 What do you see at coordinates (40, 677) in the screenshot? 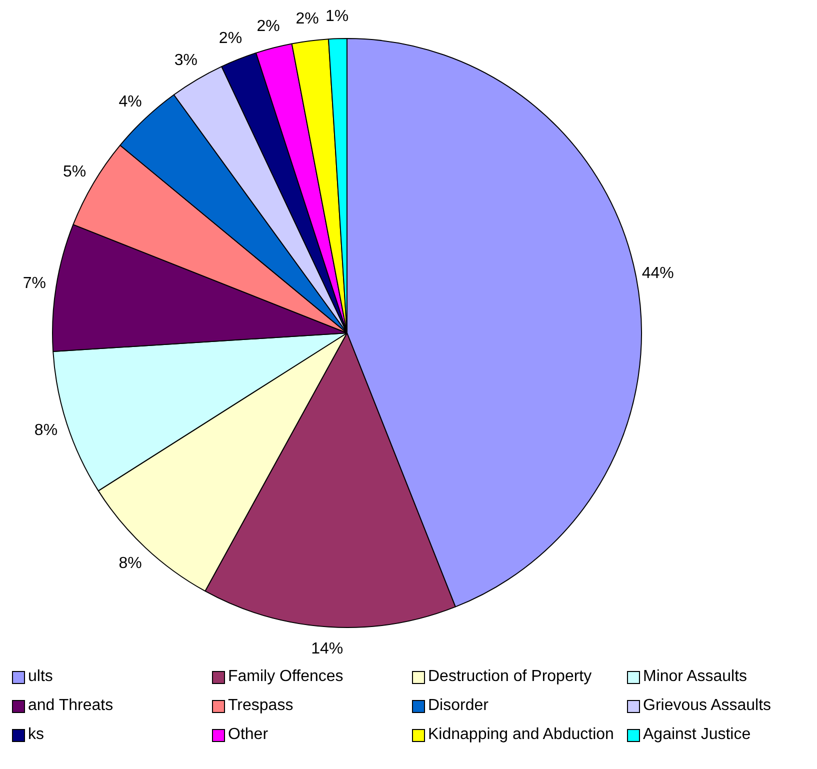
I see `legend-label: ults` at bounding box center [40, 677].